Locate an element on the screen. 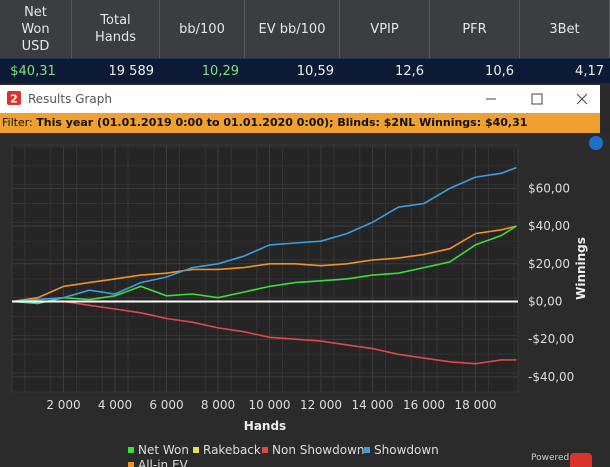 The image size is (610, 467). stats-values: $40,31 19 589 10,29 10,59 12,6 10,6 4,17 is located at coordinates (305, 70).